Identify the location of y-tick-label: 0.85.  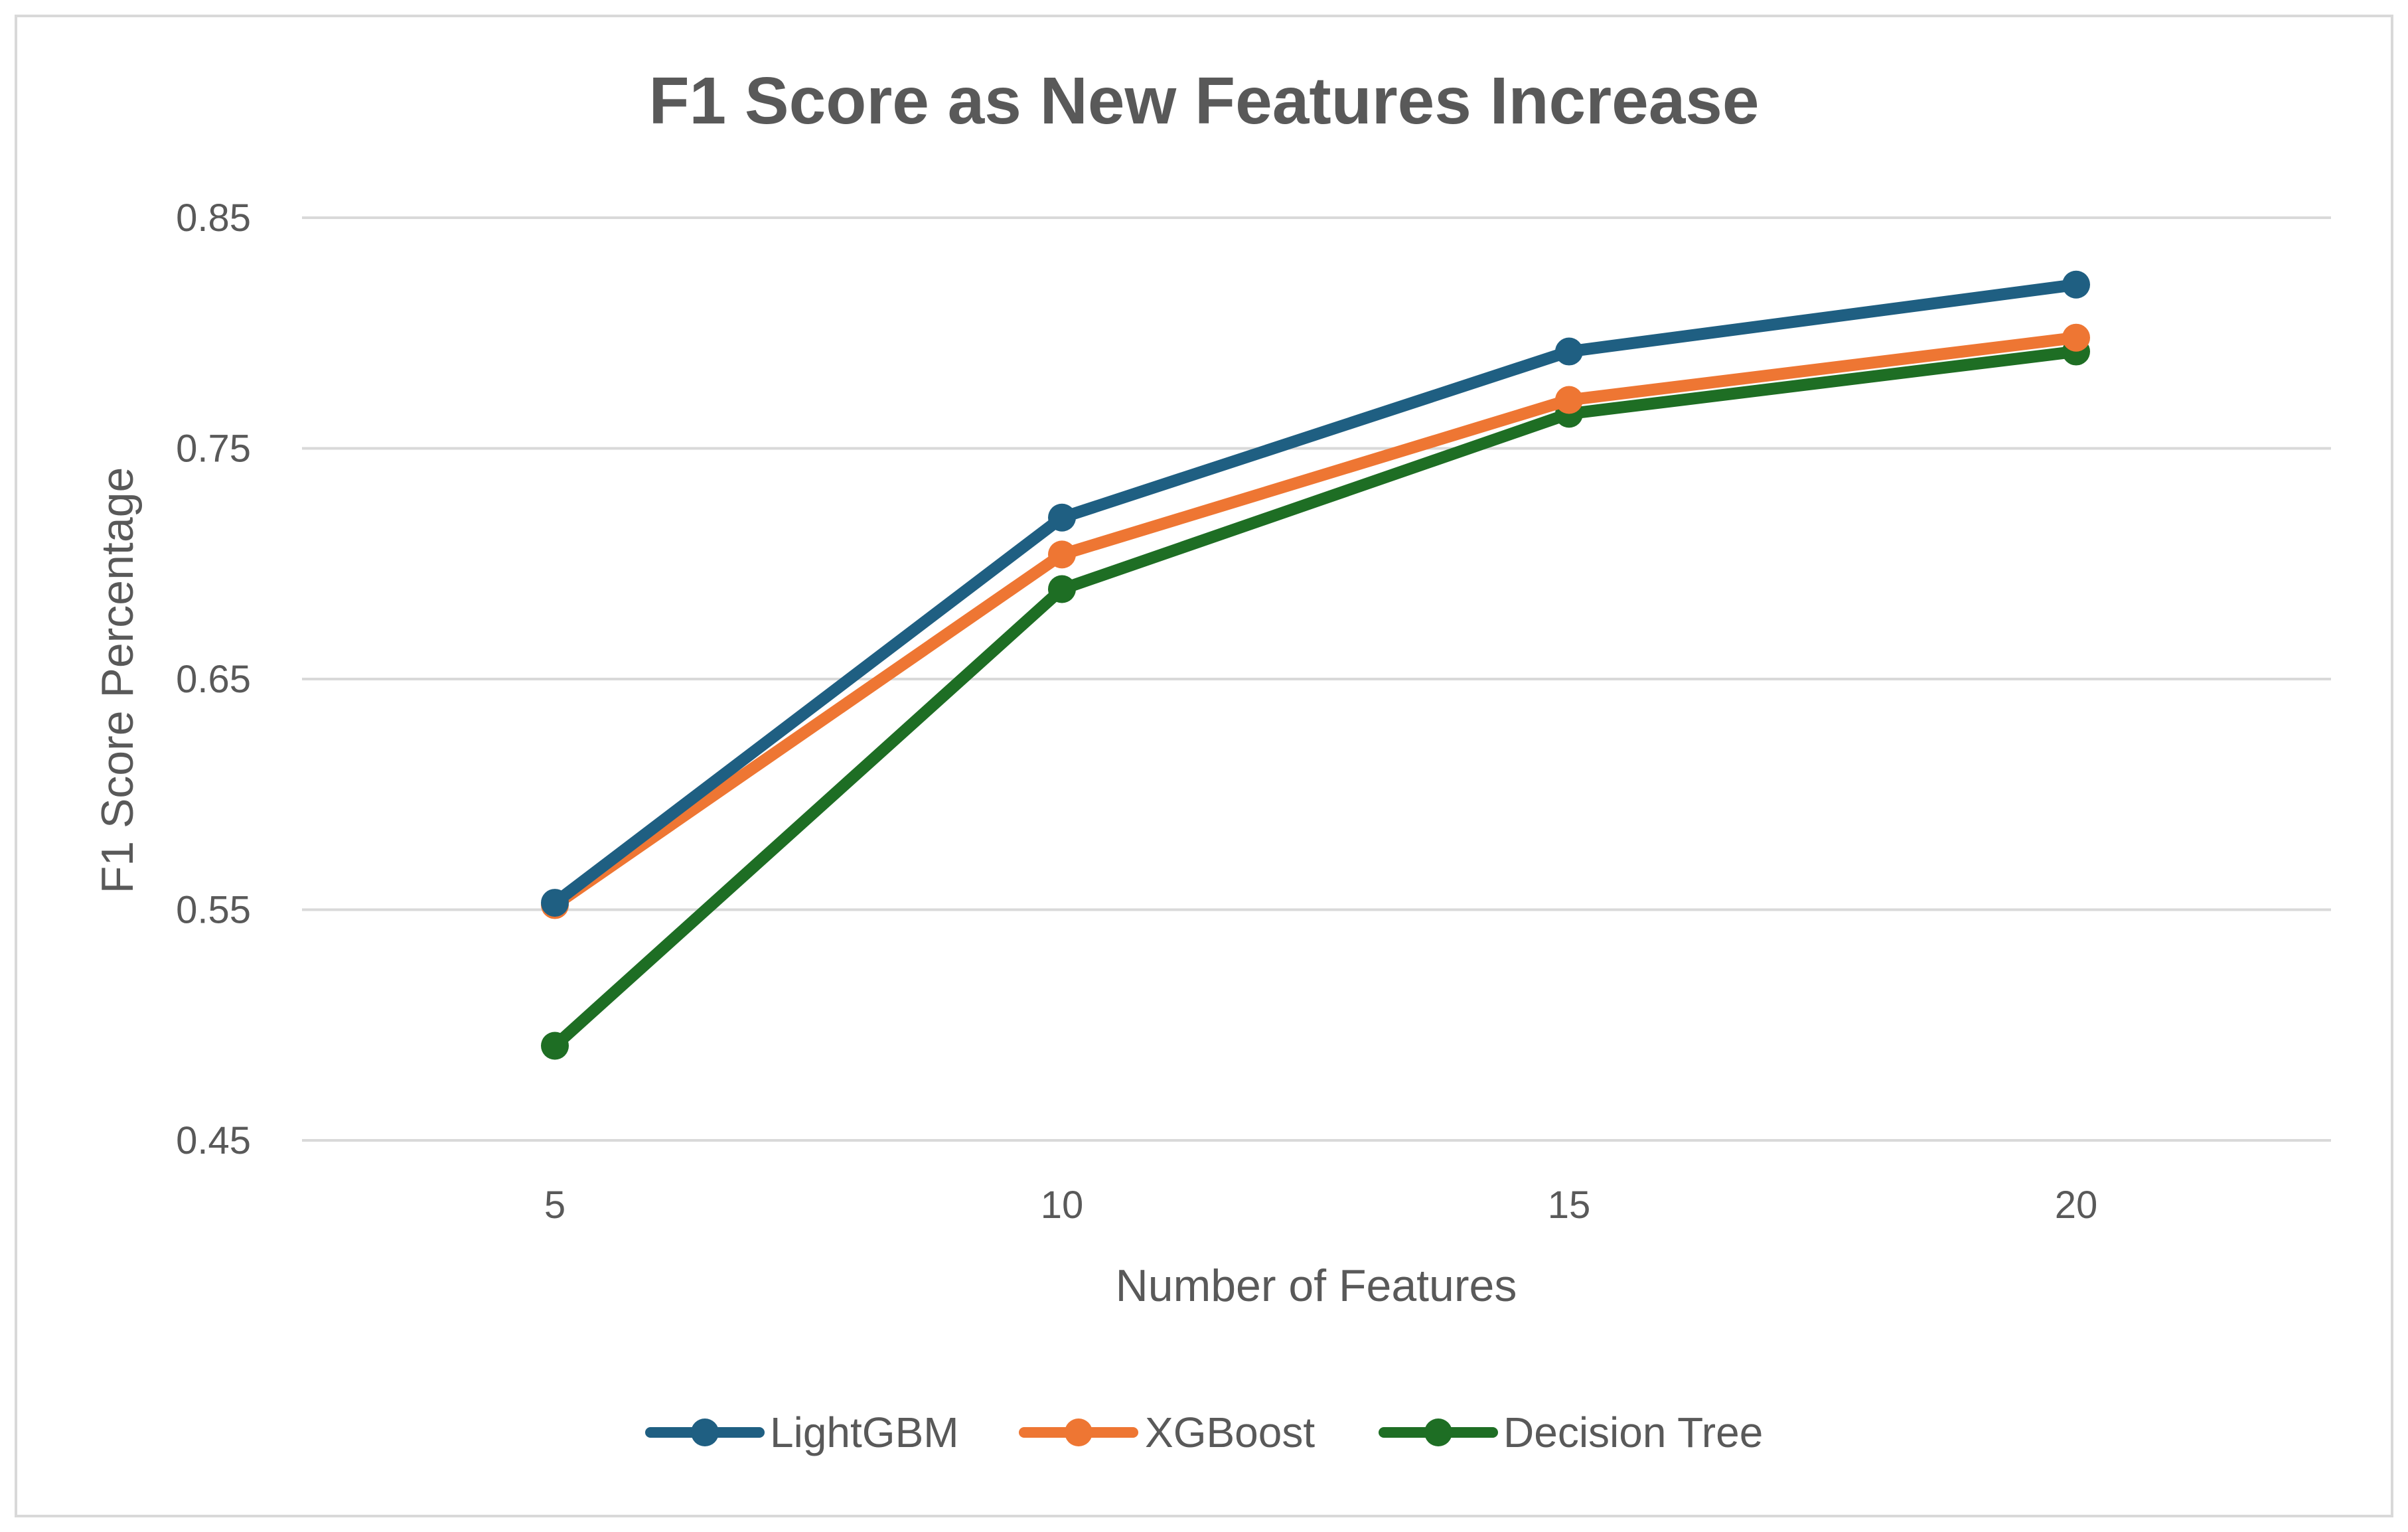
(213, 218).